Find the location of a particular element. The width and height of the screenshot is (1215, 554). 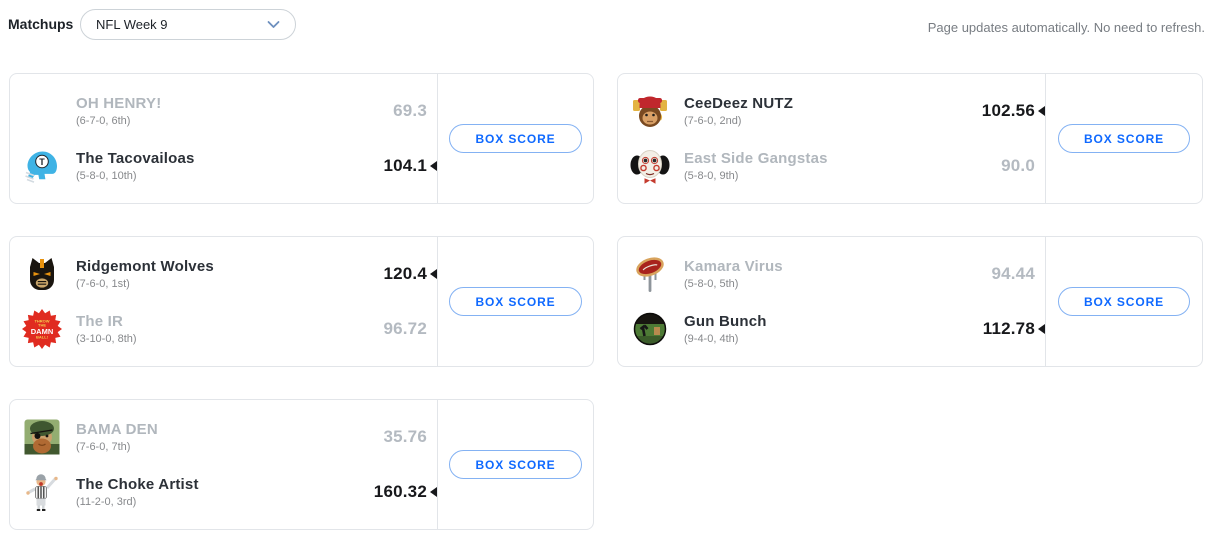

team-row: Gun Bunch (9-4-0, 4th) 112.78 is located at coordinates (837, 329).